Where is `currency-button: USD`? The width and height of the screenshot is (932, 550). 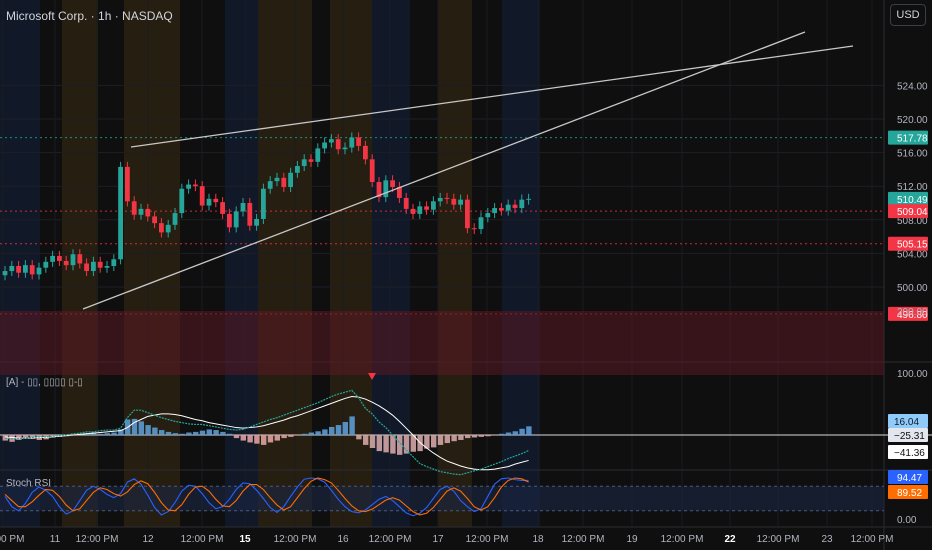
currency-button: USD is located at coordinates (908, 15).